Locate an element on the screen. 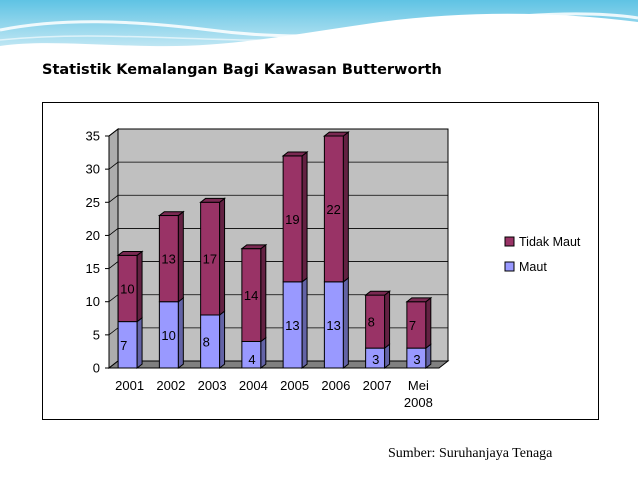 This screenshot has width=638, height=479. side-wall is located at coordinates (113, 248).